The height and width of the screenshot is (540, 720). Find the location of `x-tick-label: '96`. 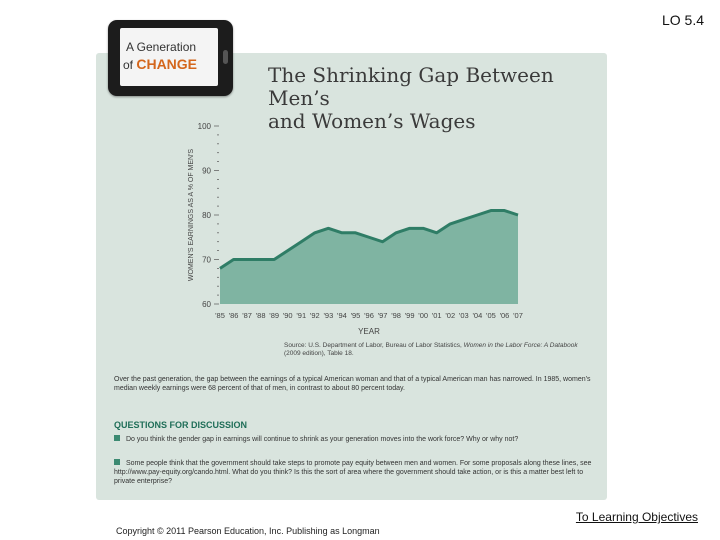

x-tick-label: '96 is located at coordinates (369, 315).